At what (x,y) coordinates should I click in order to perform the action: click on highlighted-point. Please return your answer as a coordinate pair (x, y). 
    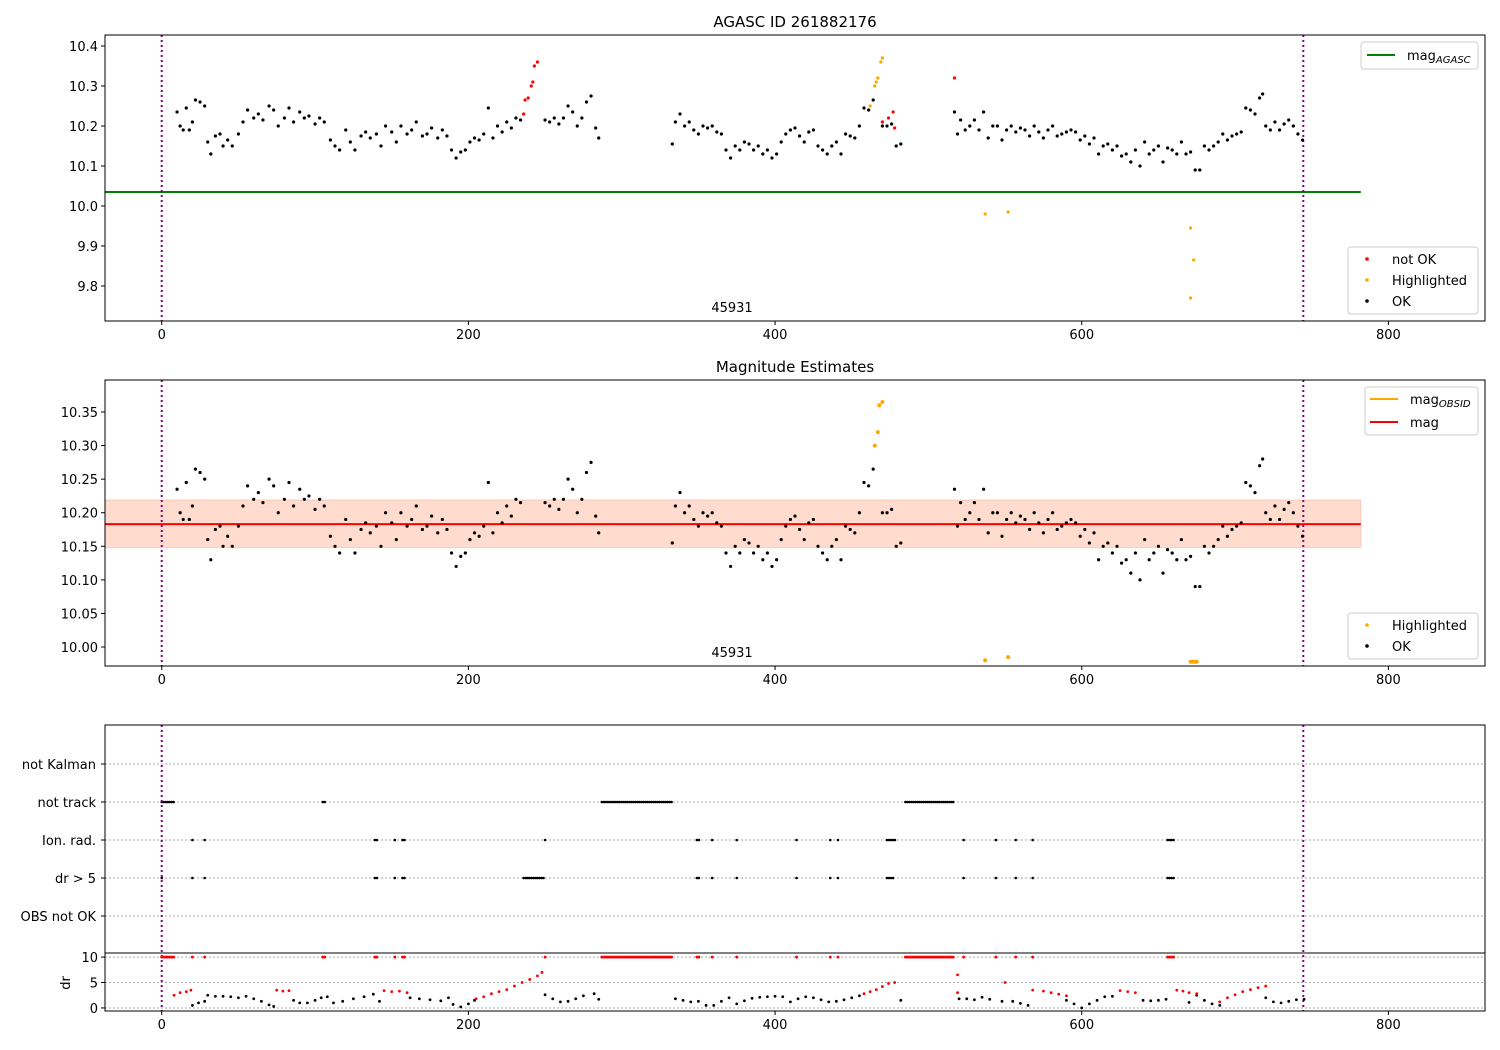
    Looking at the image, I should click on (879, 405).